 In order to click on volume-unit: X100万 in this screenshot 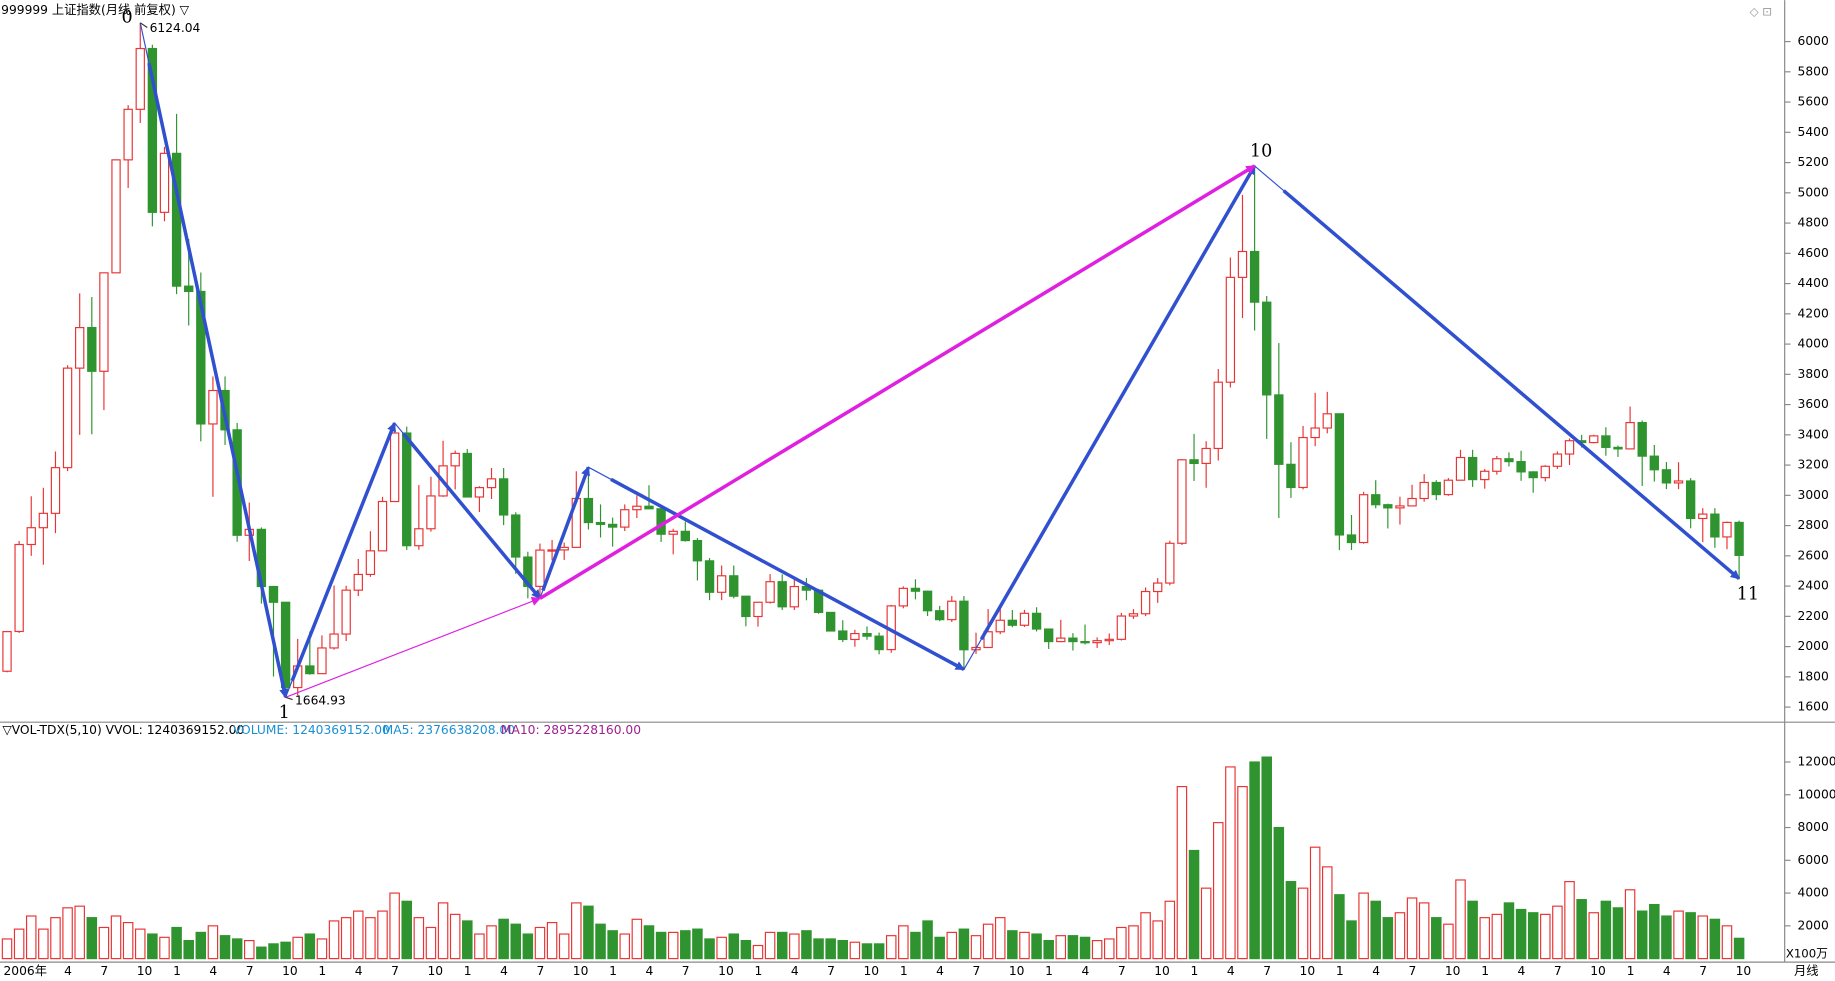, I will do `click(1807, 953)`.